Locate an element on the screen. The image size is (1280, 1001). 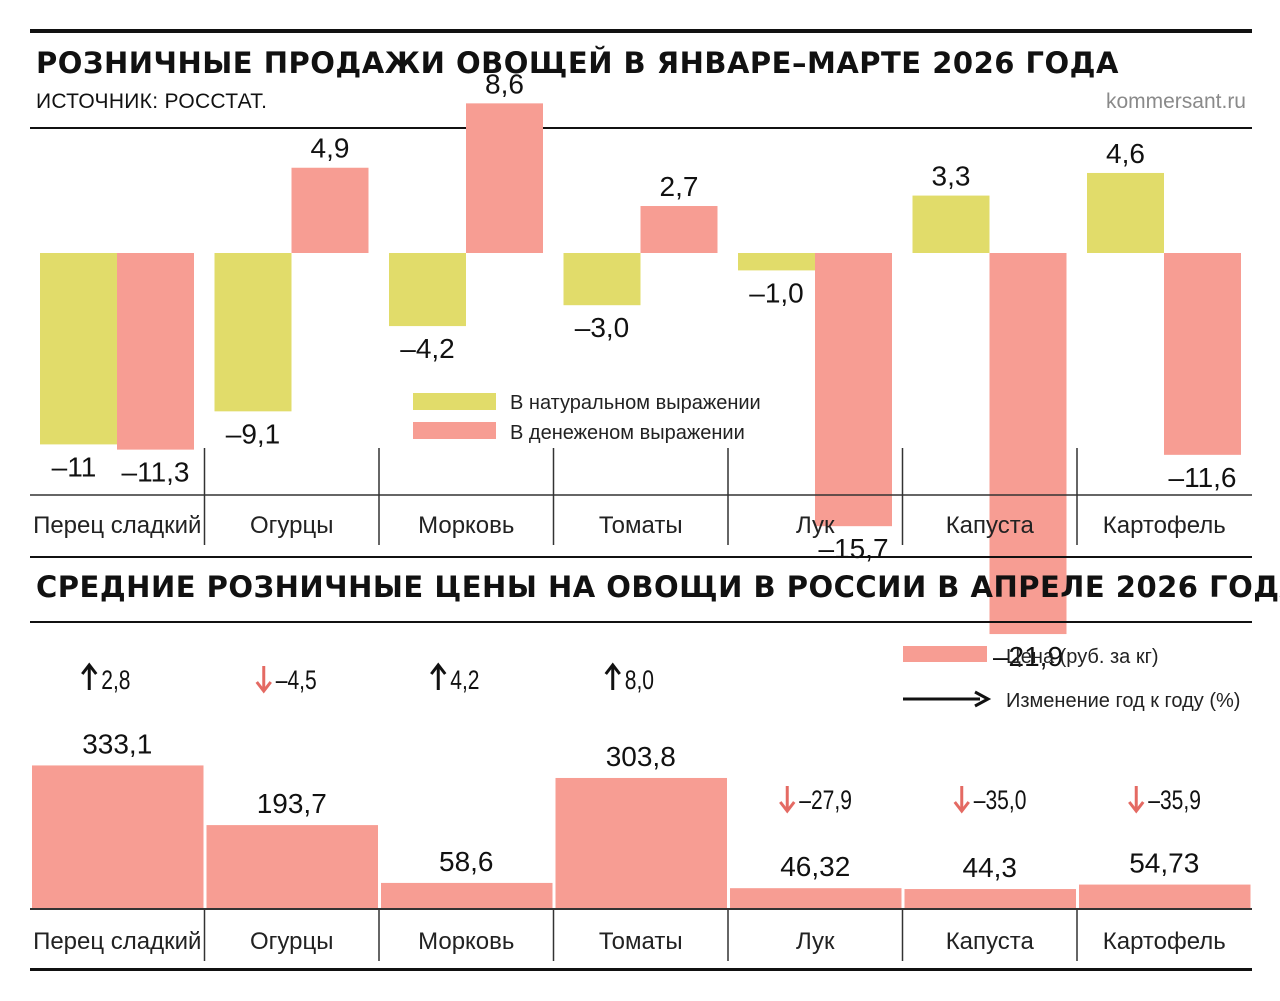
change-indicator-cat-3: 4,2 is located at coordinates (455, 679).